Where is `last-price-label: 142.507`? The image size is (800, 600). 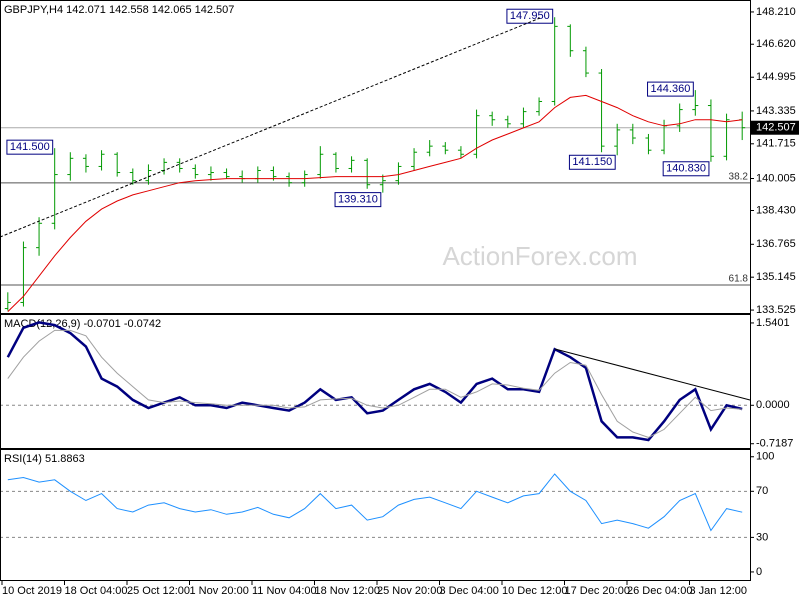
last-price-label: 142.507 is located at coordinates (776, 128).